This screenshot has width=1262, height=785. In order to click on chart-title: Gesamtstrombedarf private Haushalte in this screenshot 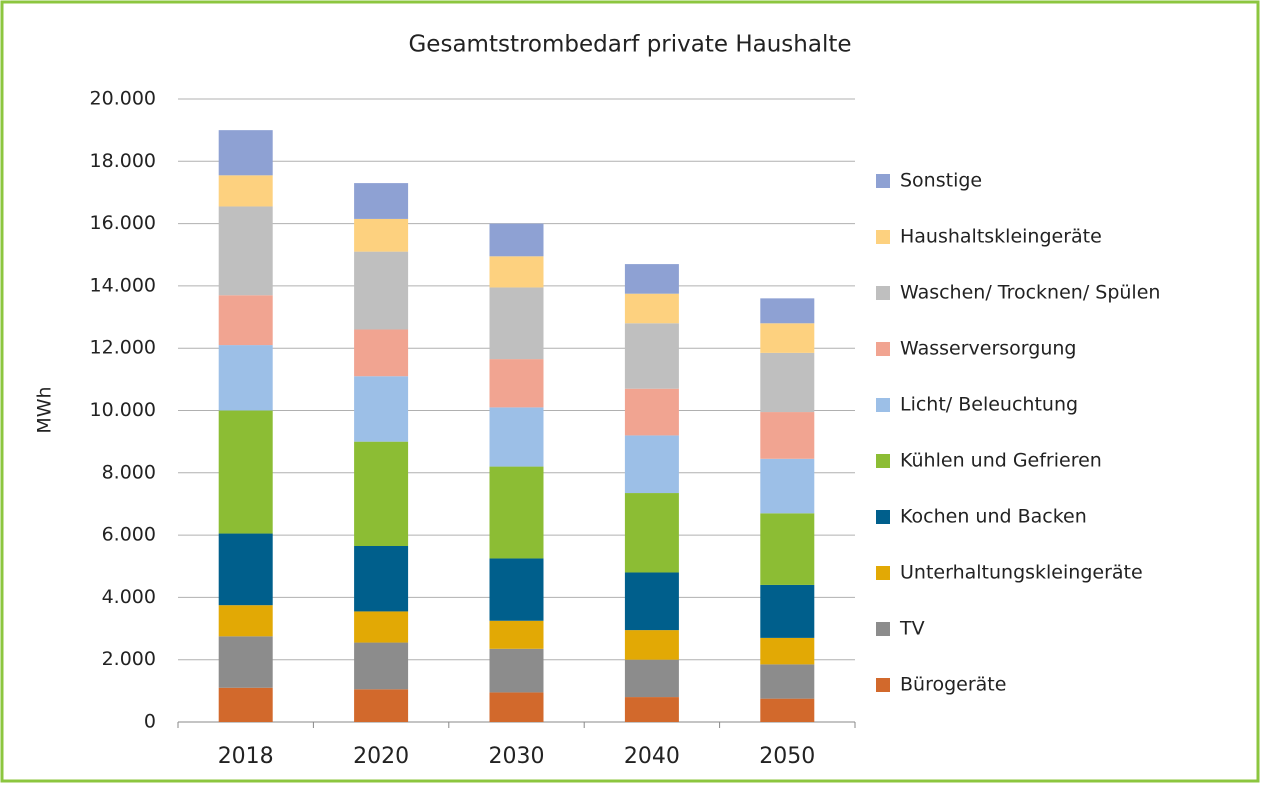, I will do `click(629, 45)`.